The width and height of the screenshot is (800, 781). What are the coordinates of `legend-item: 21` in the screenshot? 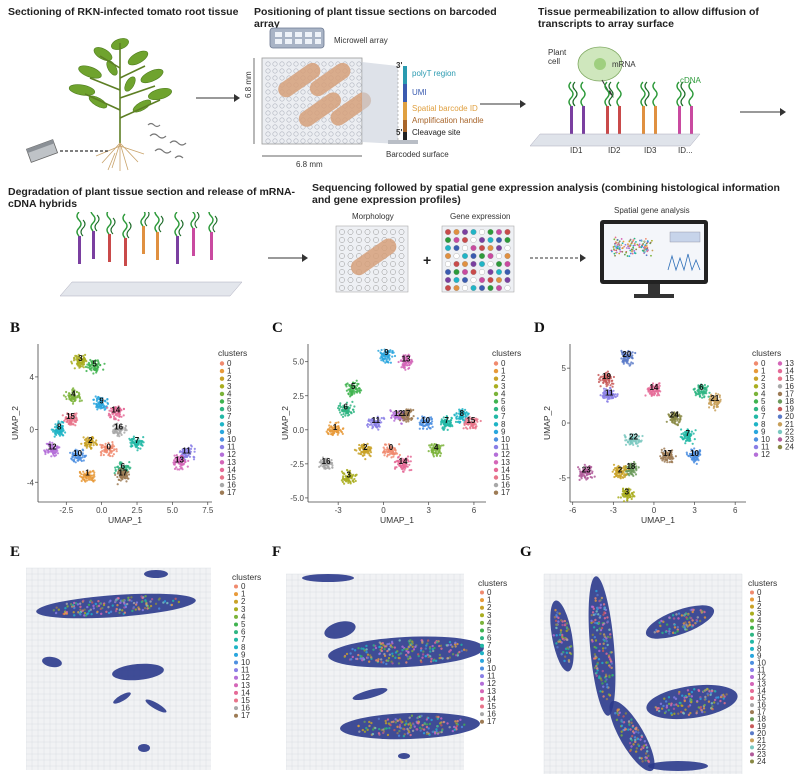 It's located at (789, 424).